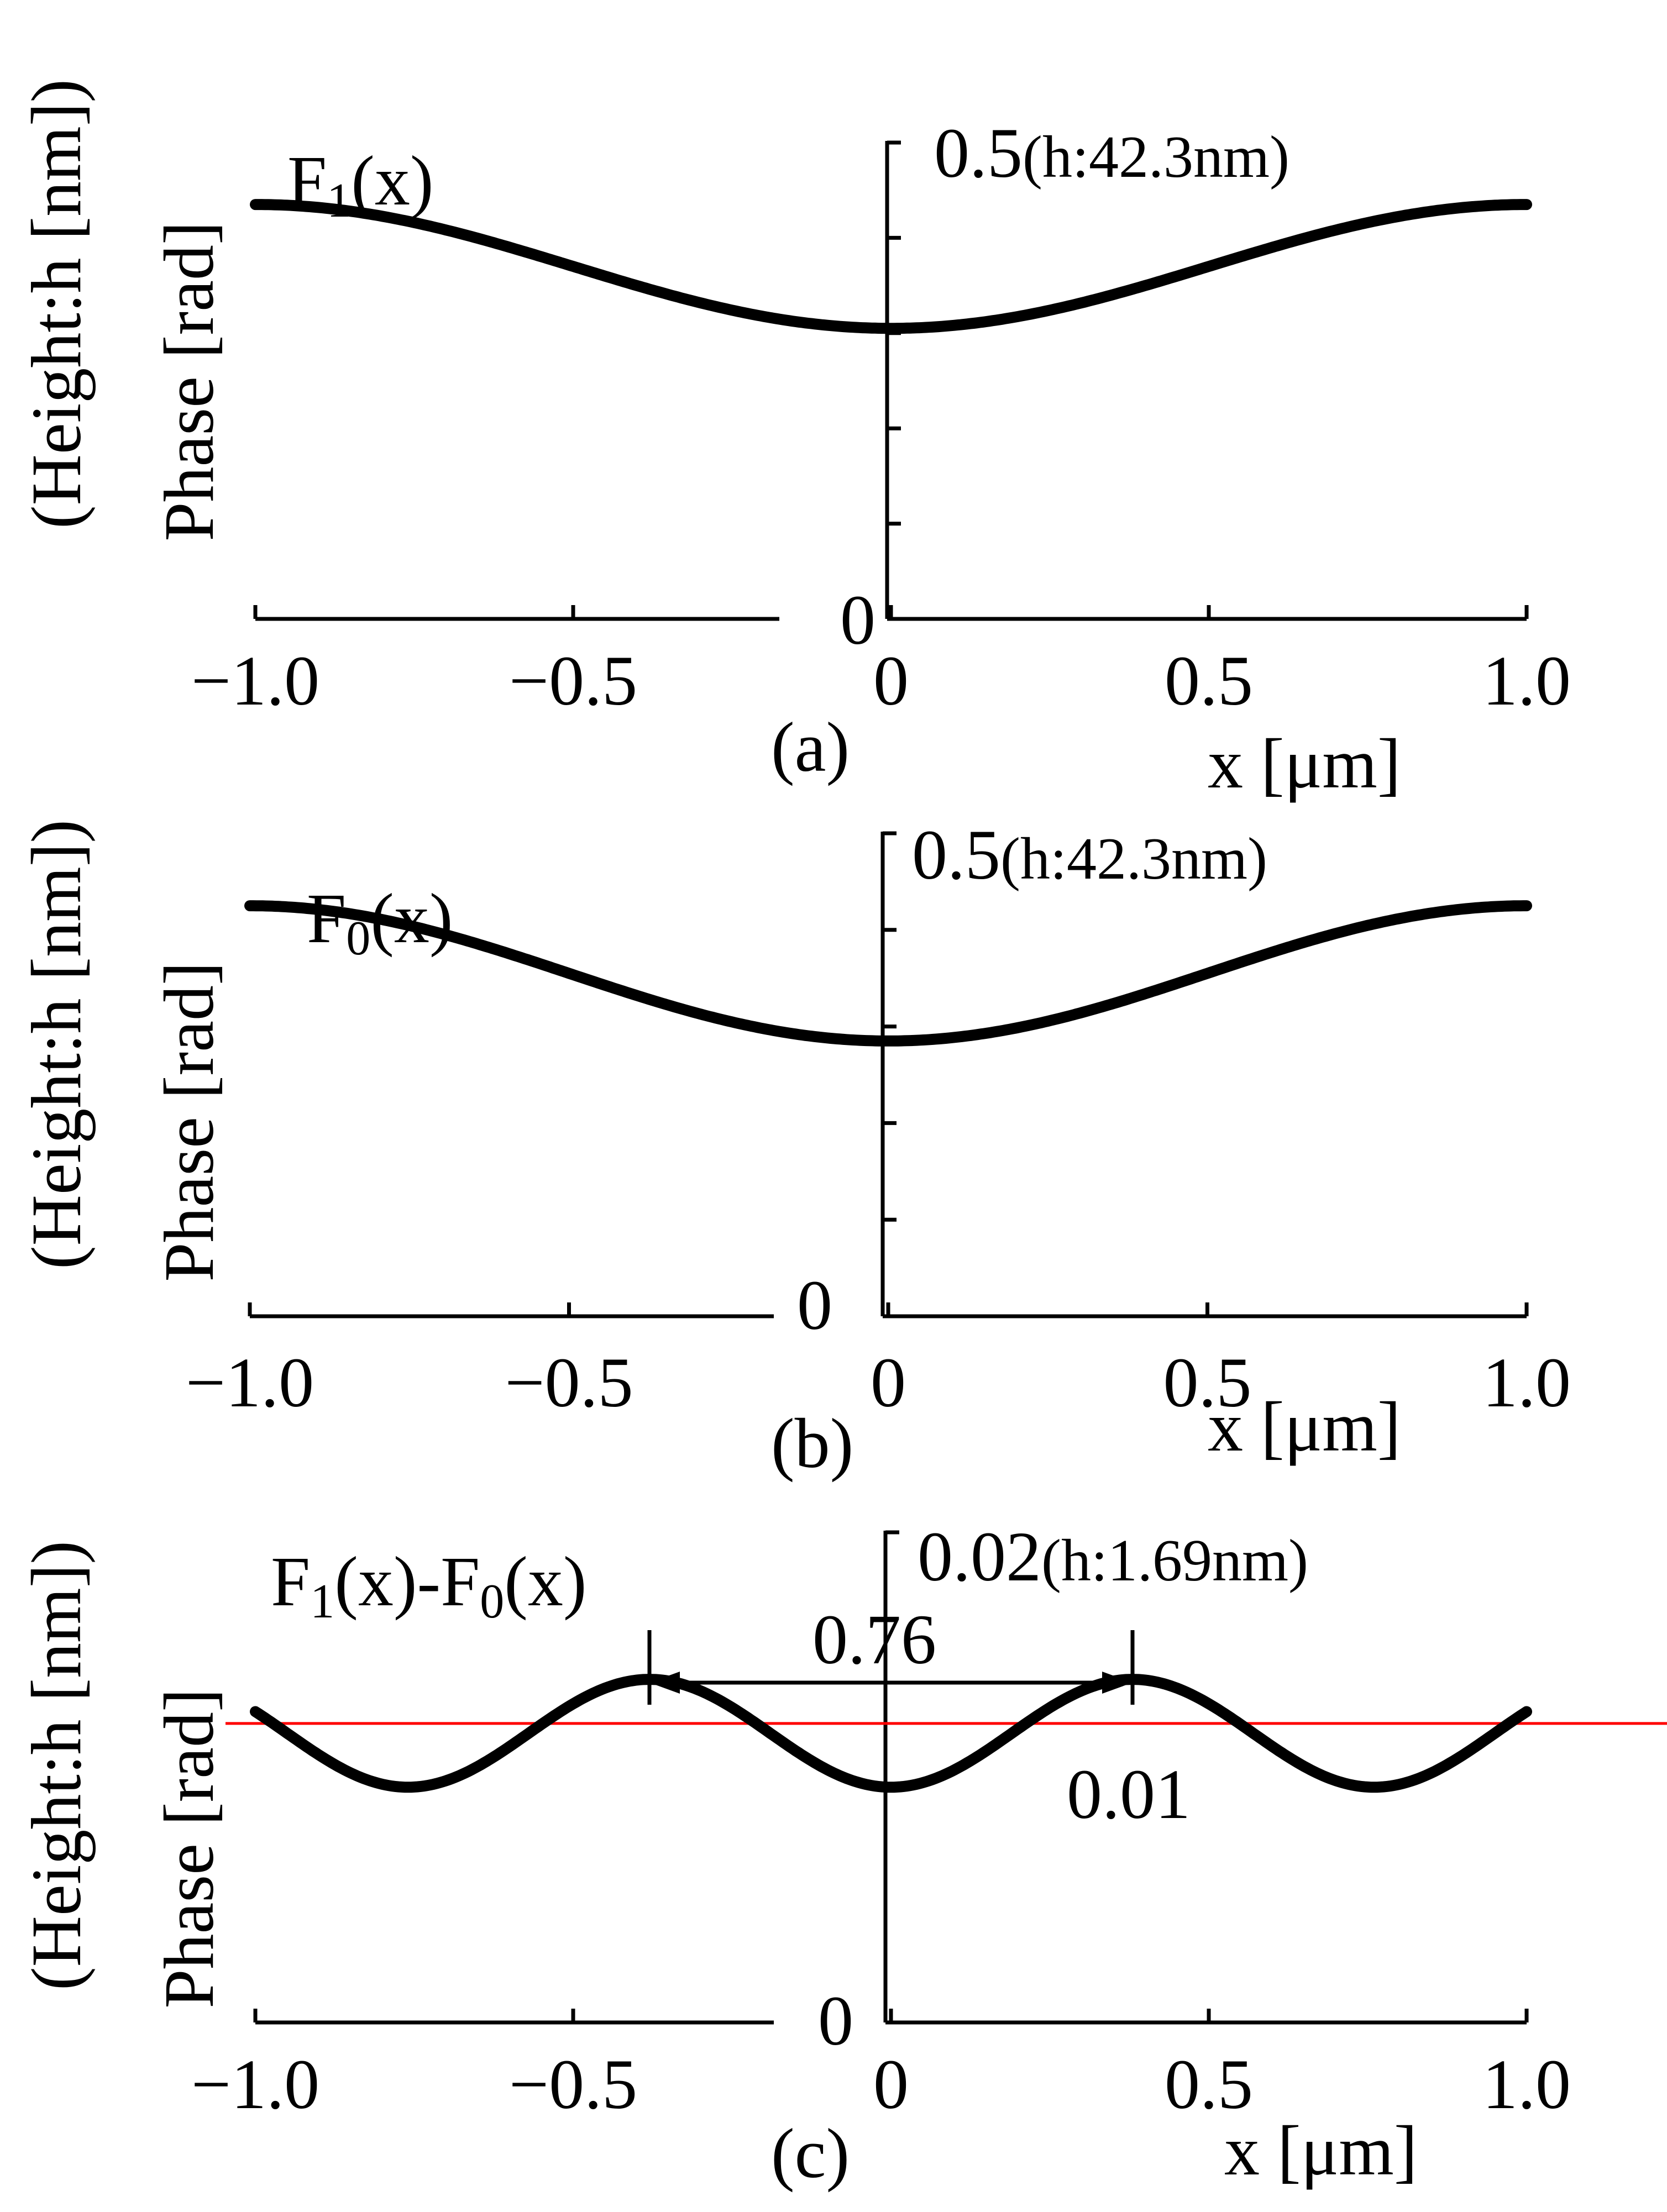  Describe the element at coordinates (339, 201) in the screenshot. I see `panel-a-curve-label-sub: 1` at that location.